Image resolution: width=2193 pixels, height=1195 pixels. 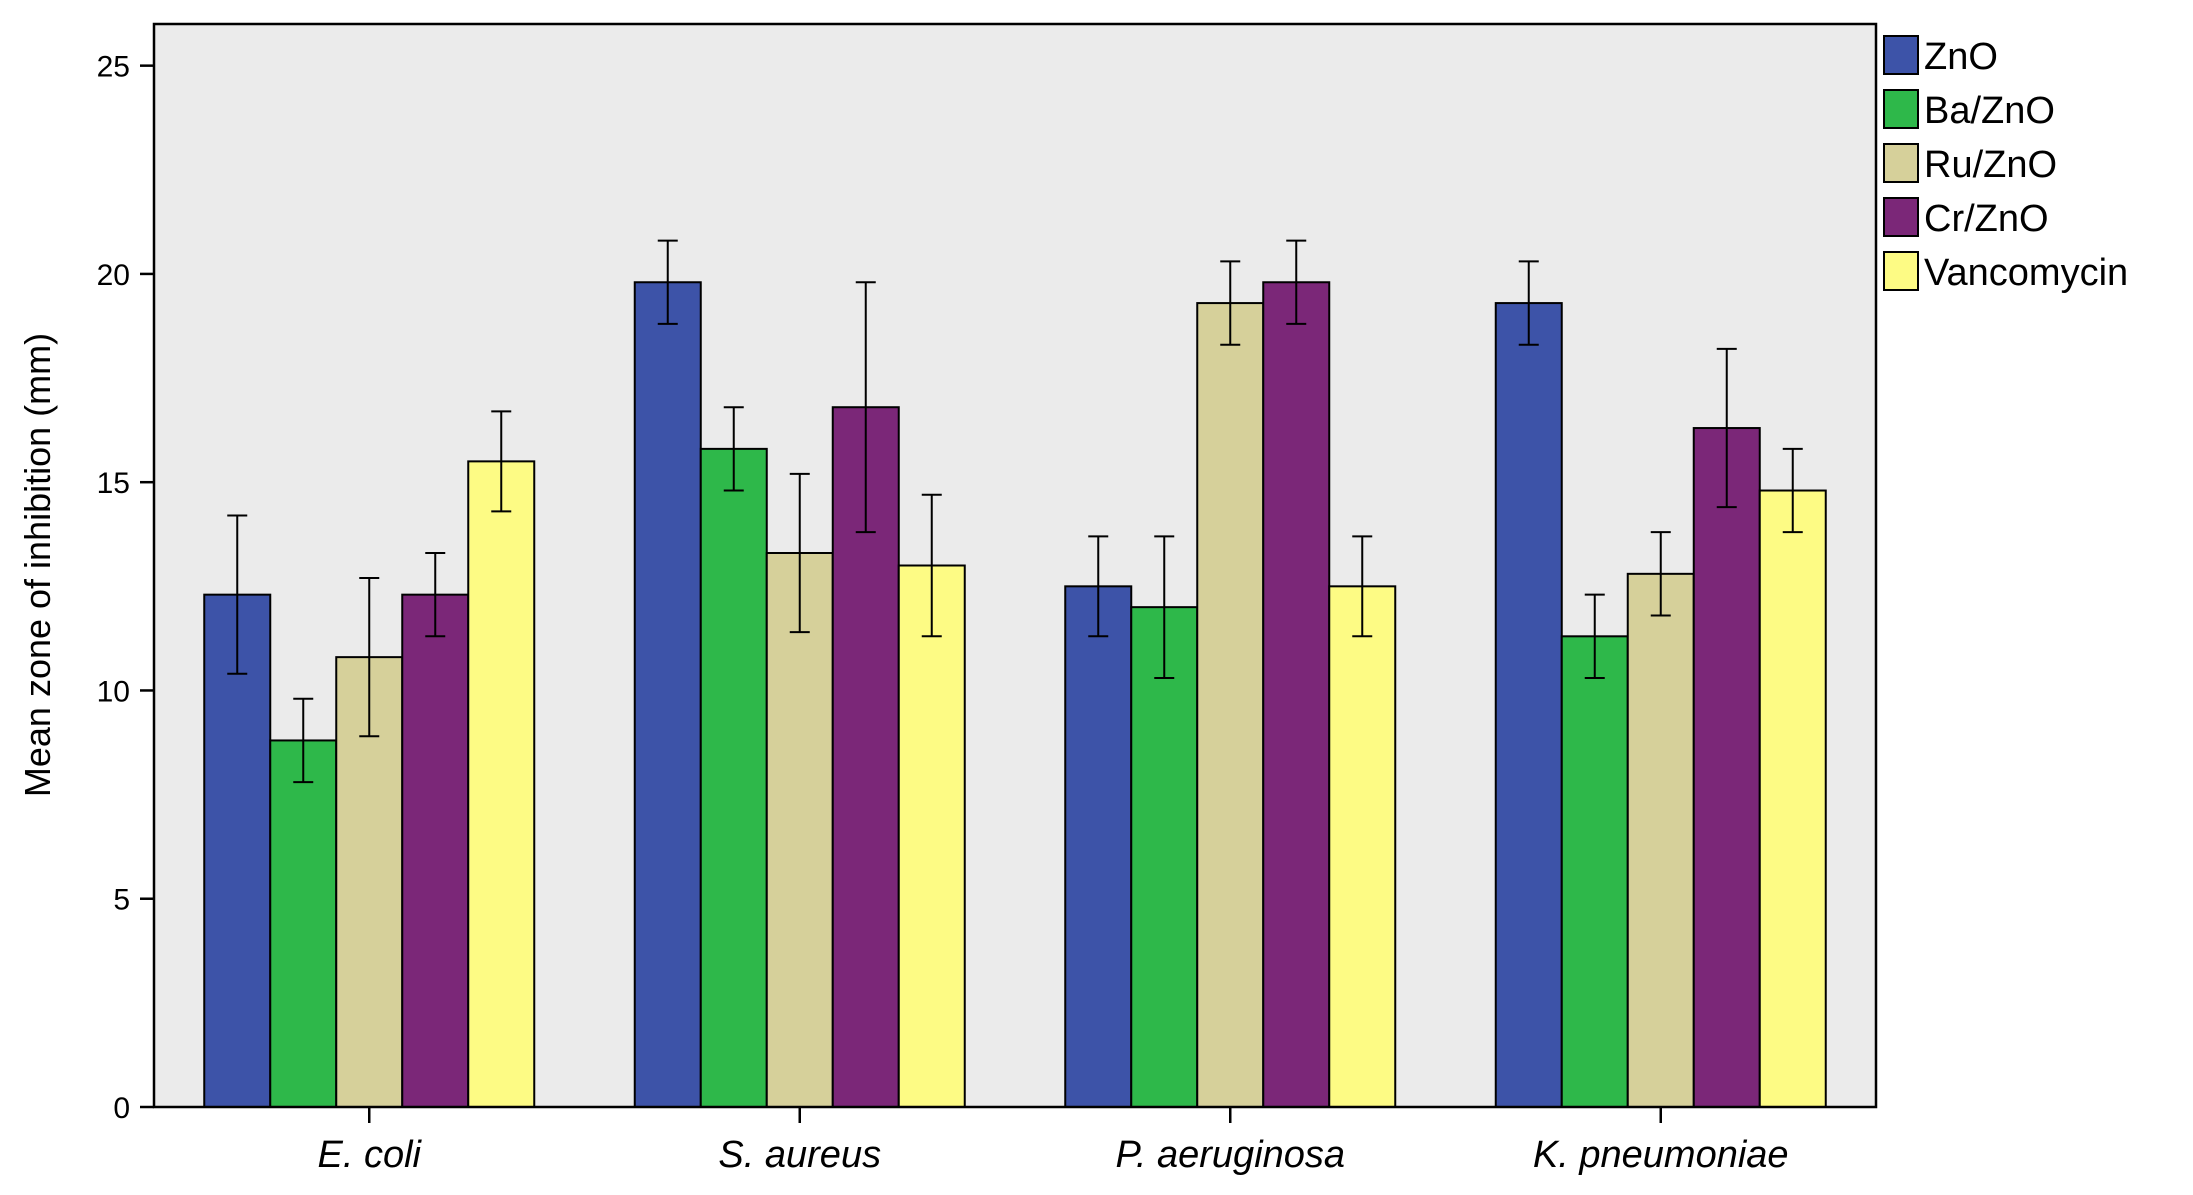 What do you see at coordinates (237, 850) in the screenshot?
I see `bar-zno-e-coli` at bounding box center [237, 850].